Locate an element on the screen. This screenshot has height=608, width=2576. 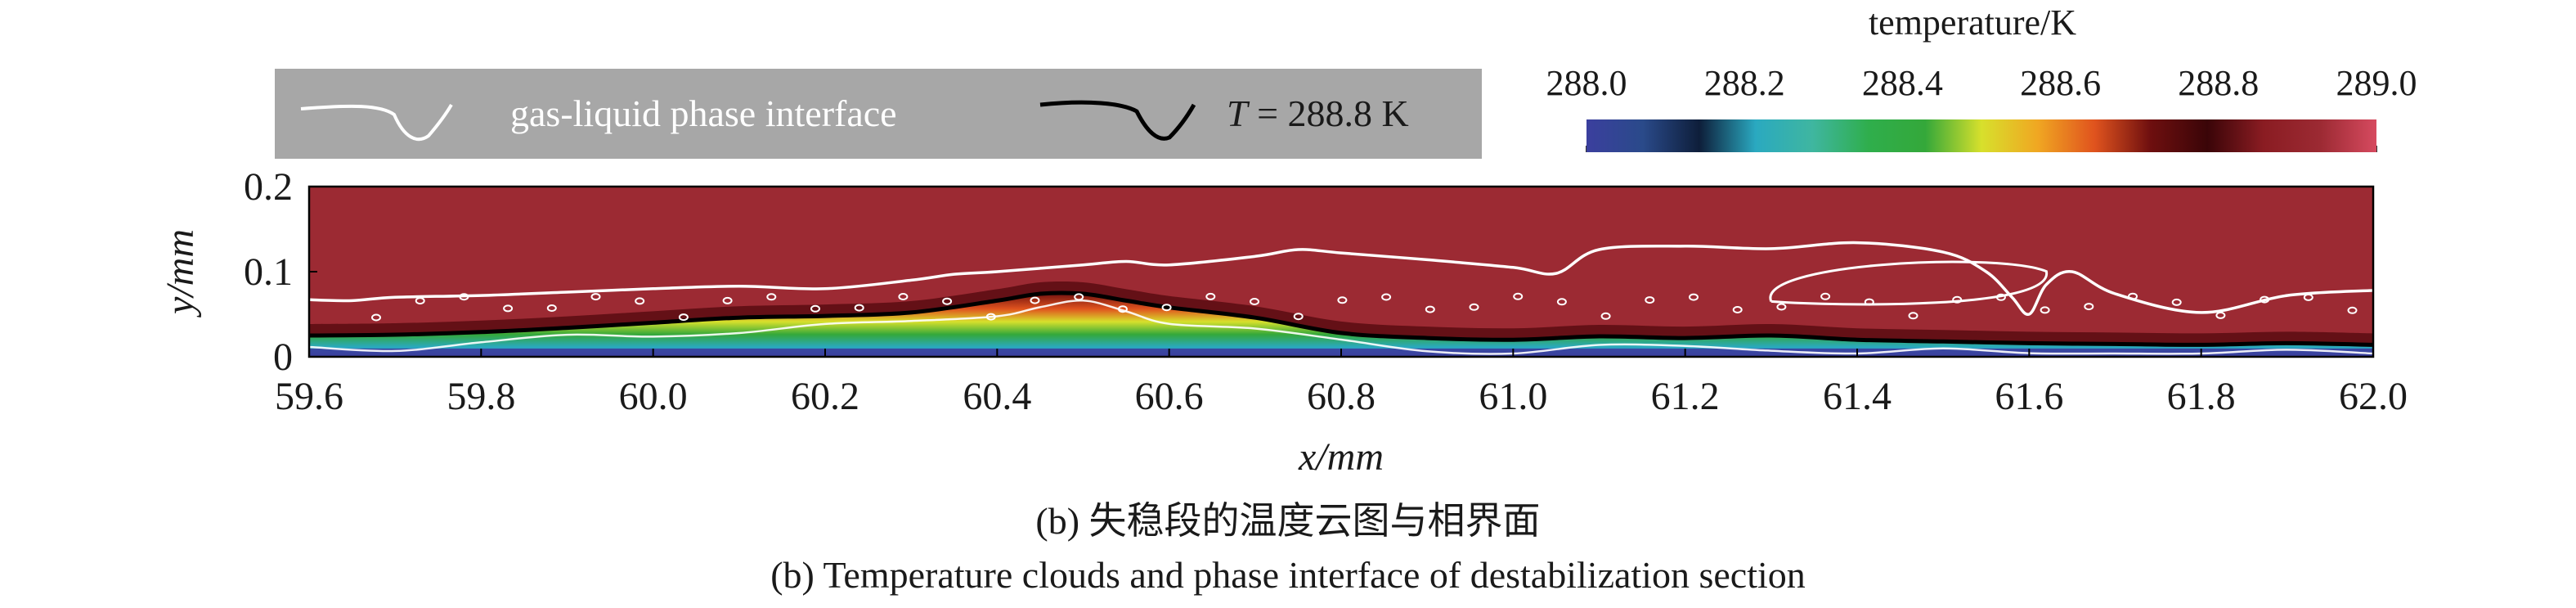
x-tick-label: 61.2 is located at coordinates (1686, 396).